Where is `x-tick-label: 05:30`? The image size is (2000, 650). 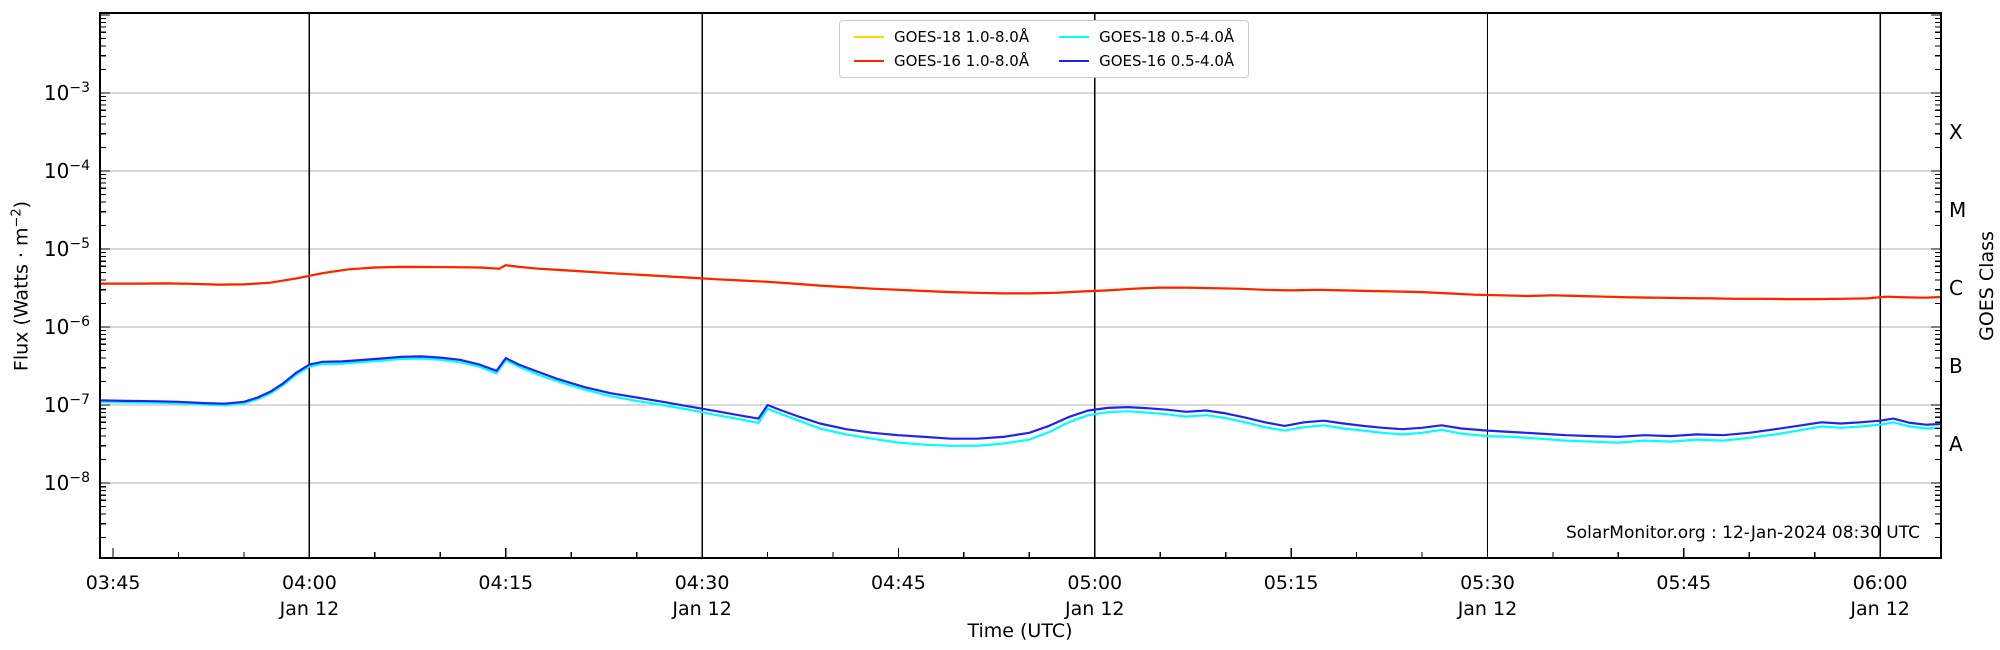
x-tick-label: 05:30 is located at coordinates (1487, 583).